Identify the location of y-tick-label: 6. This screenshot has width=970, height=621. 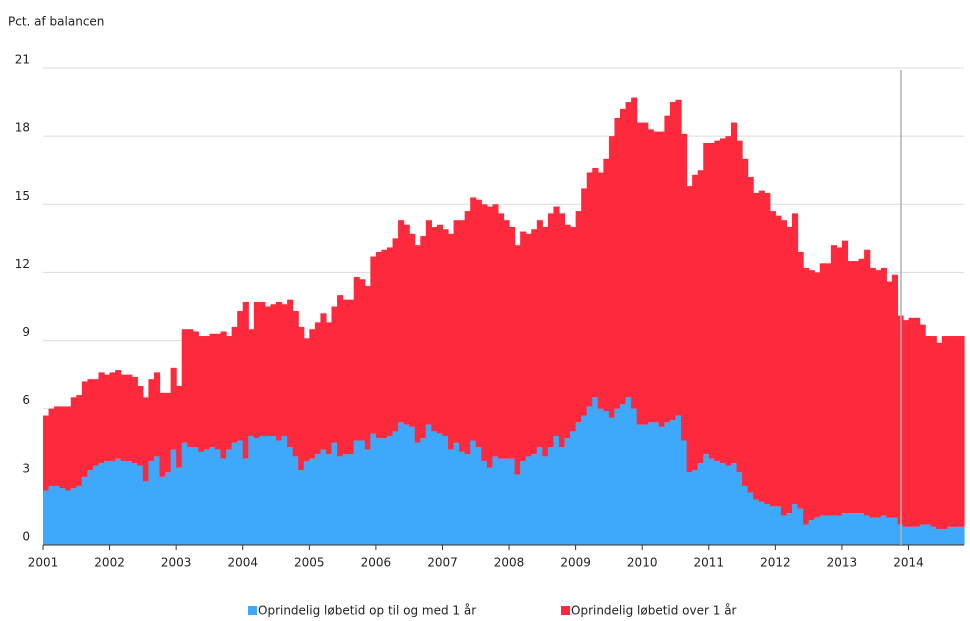
(26, 400).